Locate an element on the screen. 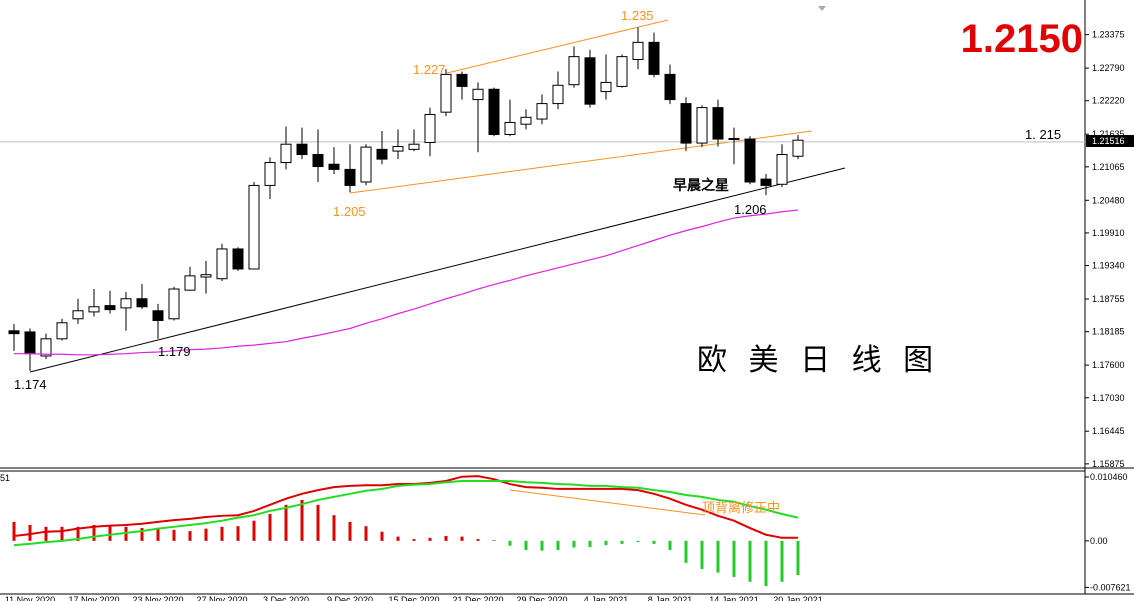  x-tick-label: 14 Jan 2021 is located at coordinates (734, 598).